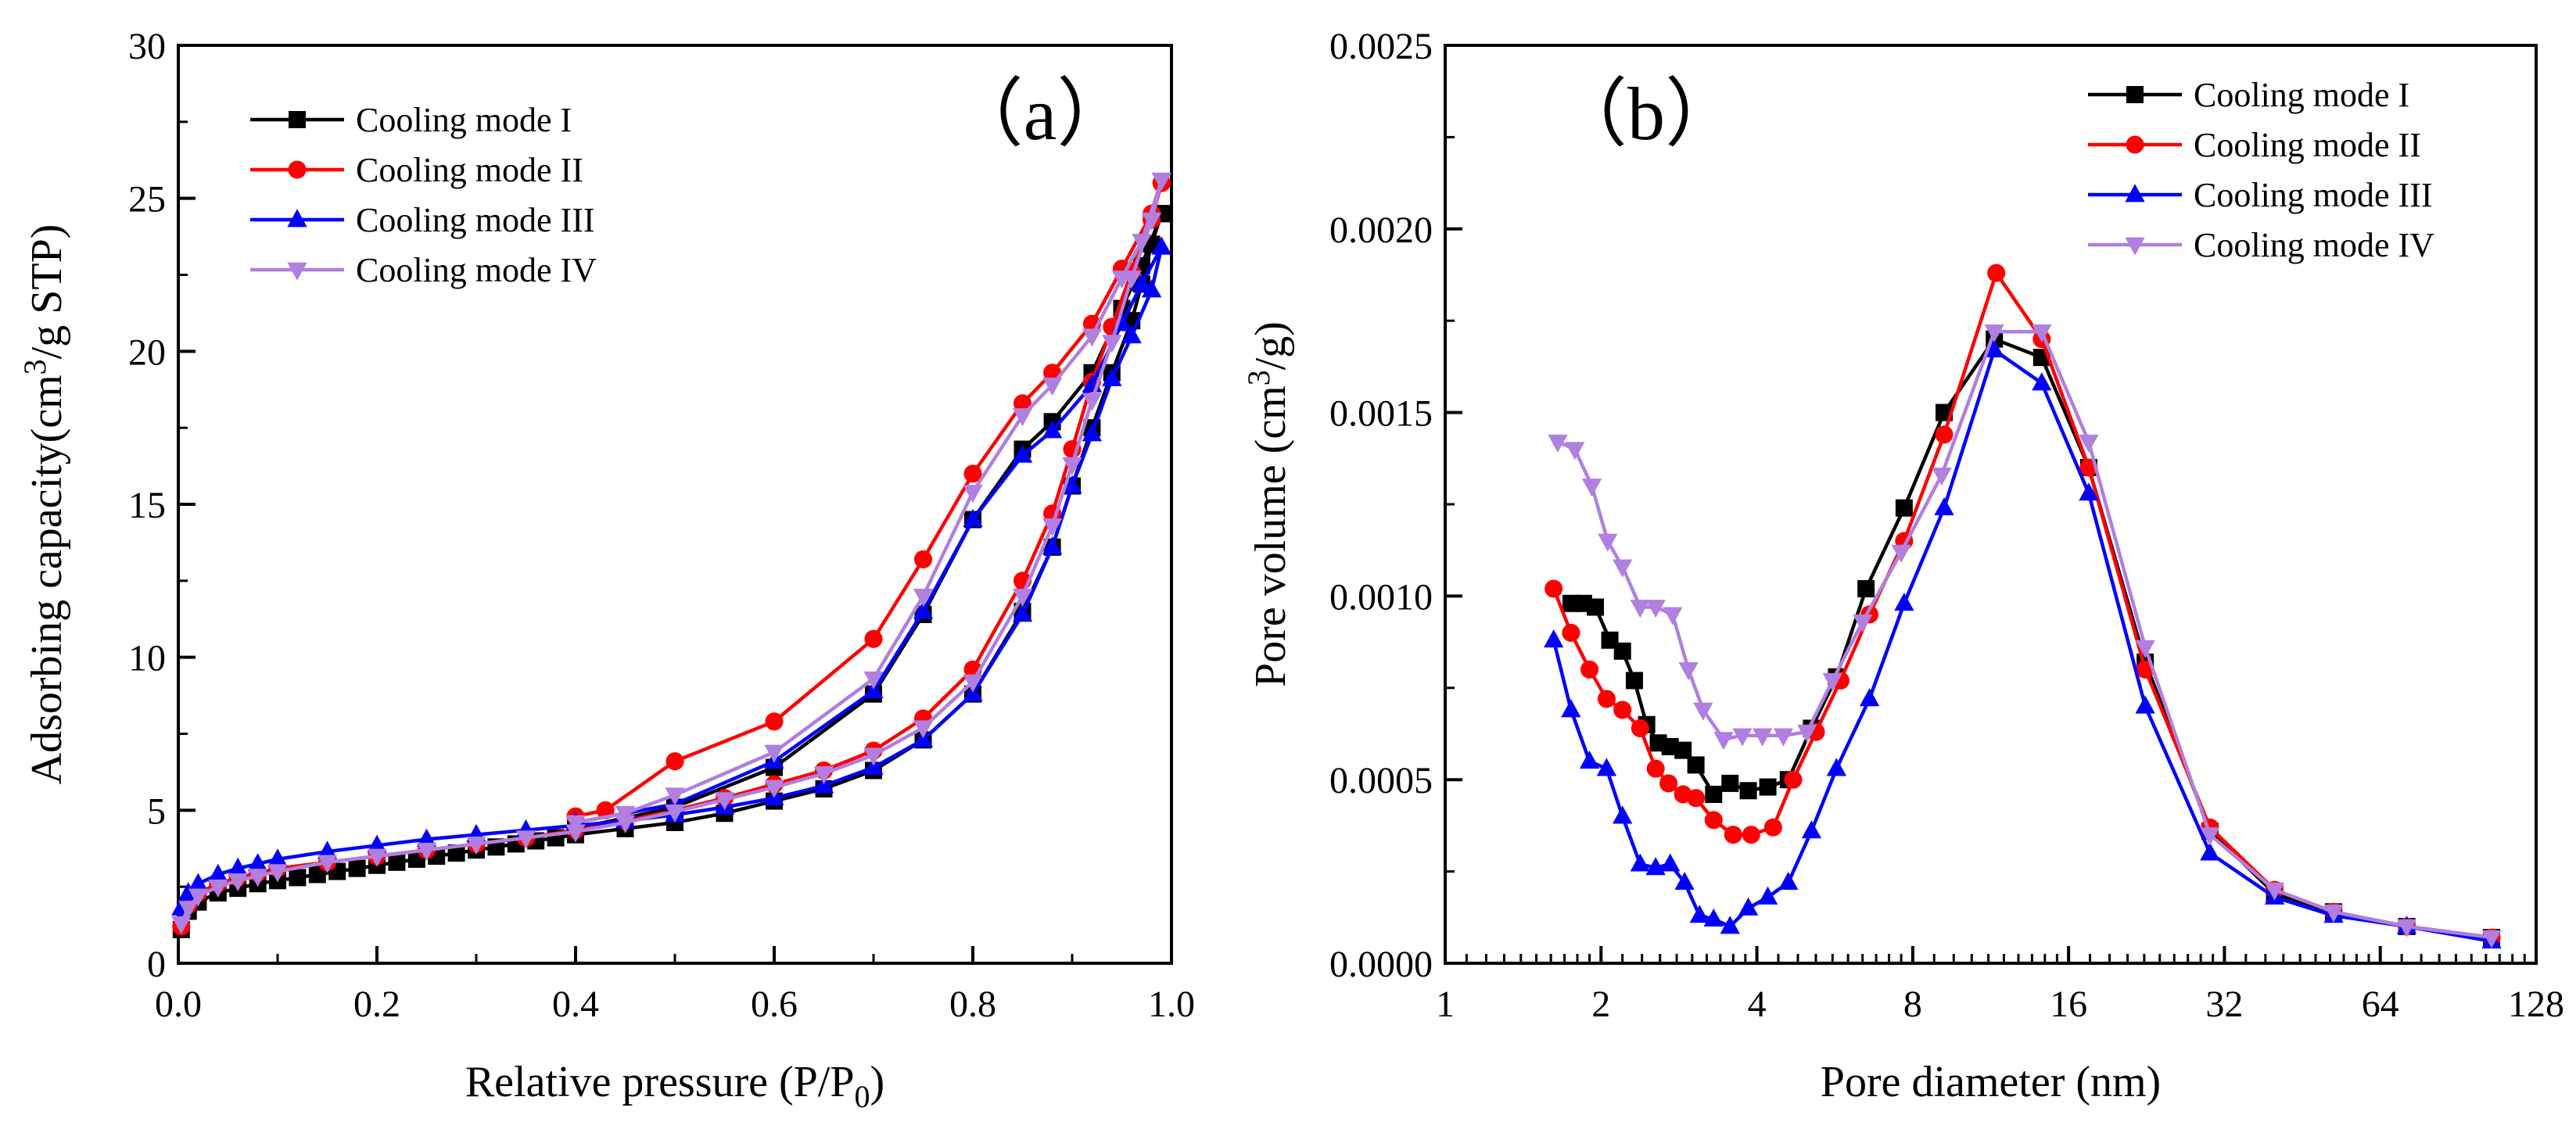 Image resolution: width=2576 pixels, height=1129 pixels. Describe the element at coordinates (34, 367) in the screenshot. I see `y-axis-title-superscript: 3` at that location.